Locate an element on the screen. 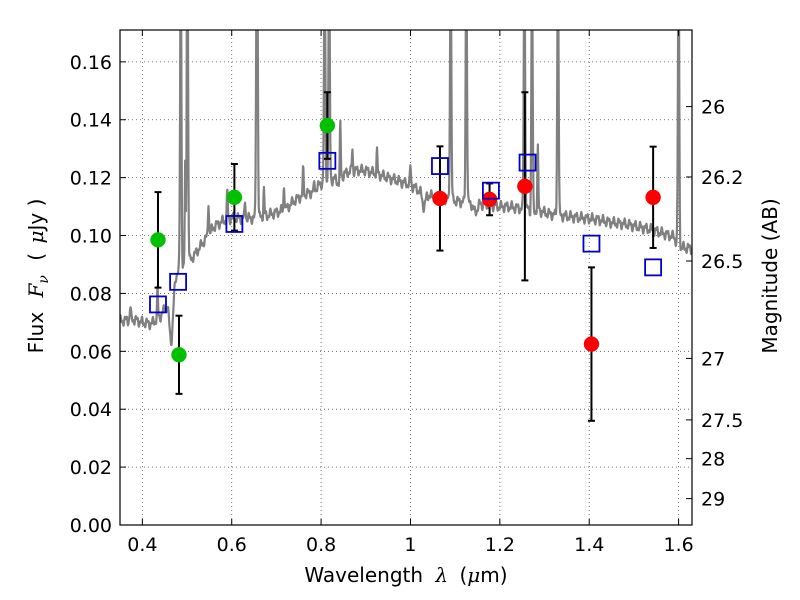  y-axis-label-unit-mu: μ is located at coordinates (36, 237).